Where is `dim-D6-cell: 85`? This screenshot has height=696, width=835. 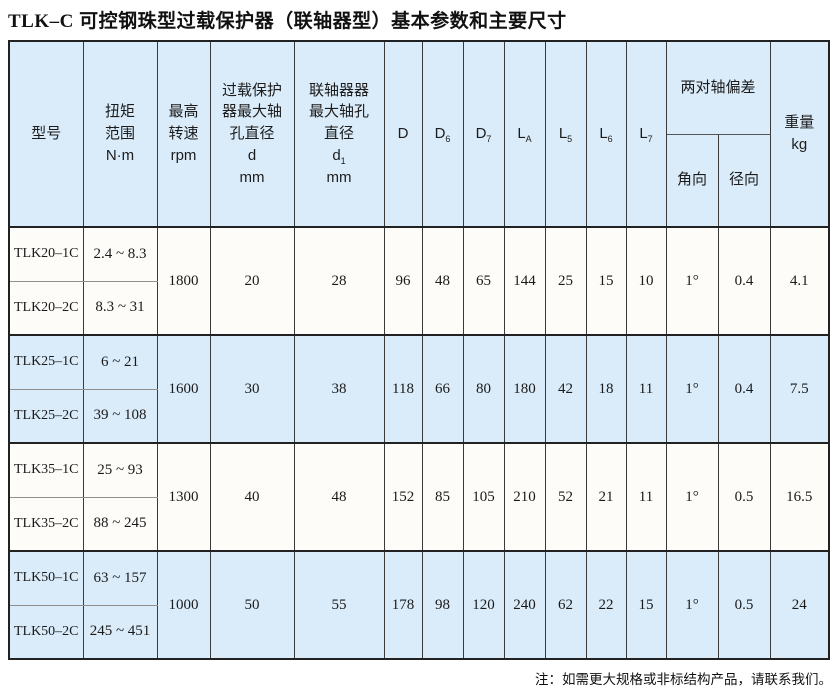 dim-D6-cell: 85 is located at coordinates (442, 496).